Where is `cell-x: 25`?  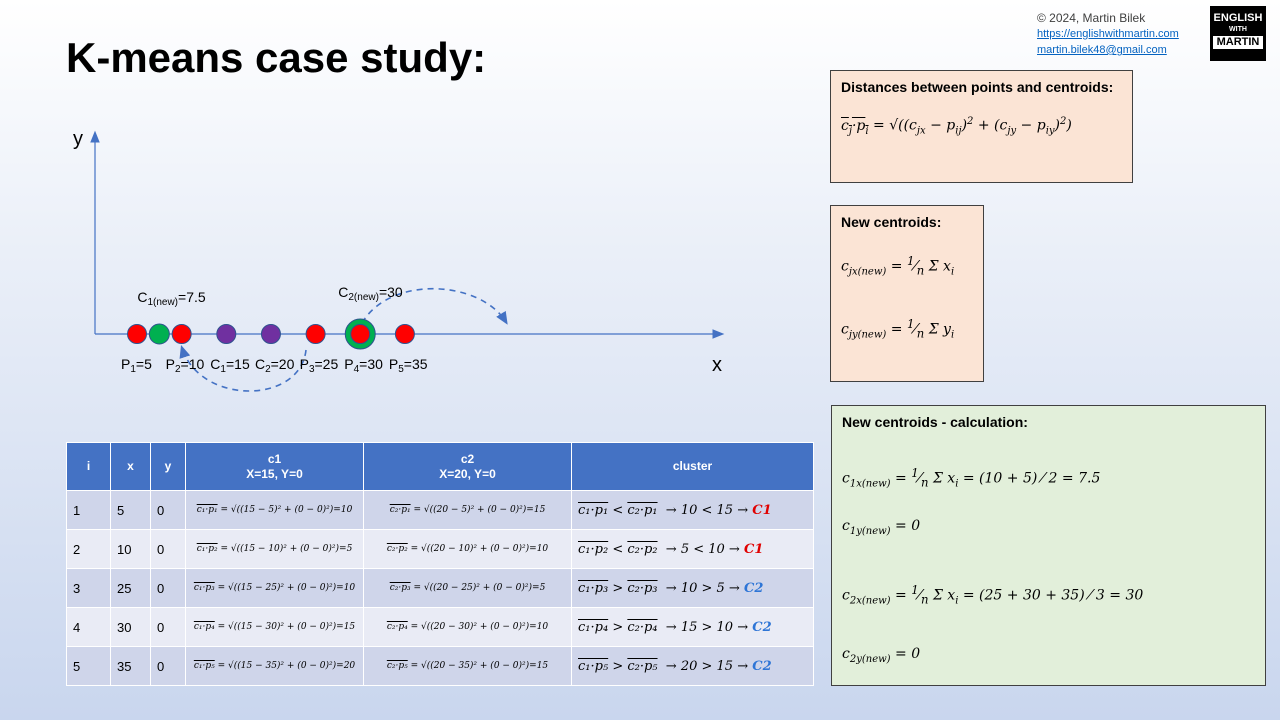 cell-x: 25 is located at coordinates (130, 588).